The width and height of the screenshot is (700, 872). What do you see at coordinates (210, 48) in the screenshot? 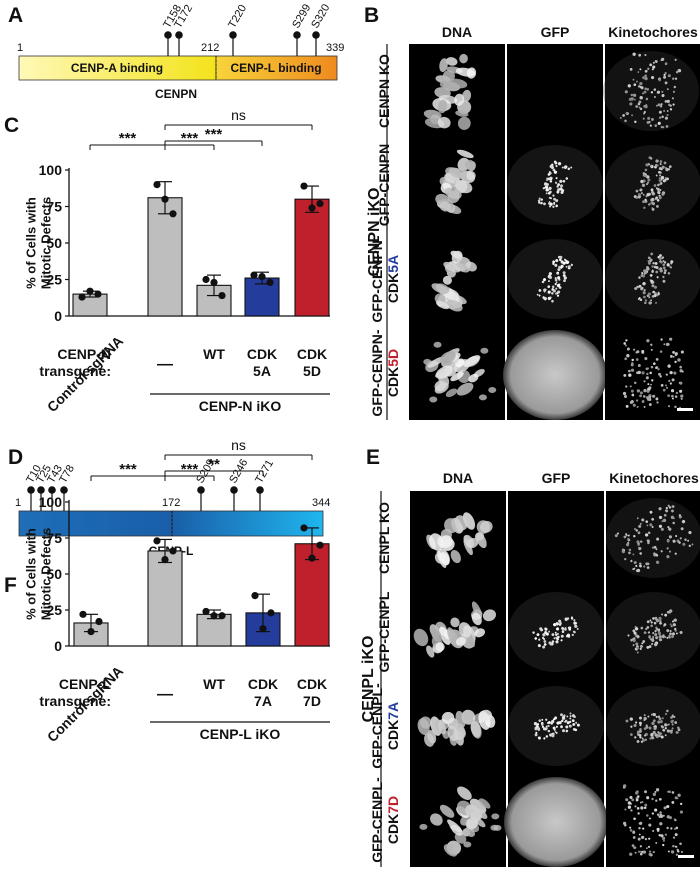
I see `residue-boundary: 212` at bounding box center [210, 48].